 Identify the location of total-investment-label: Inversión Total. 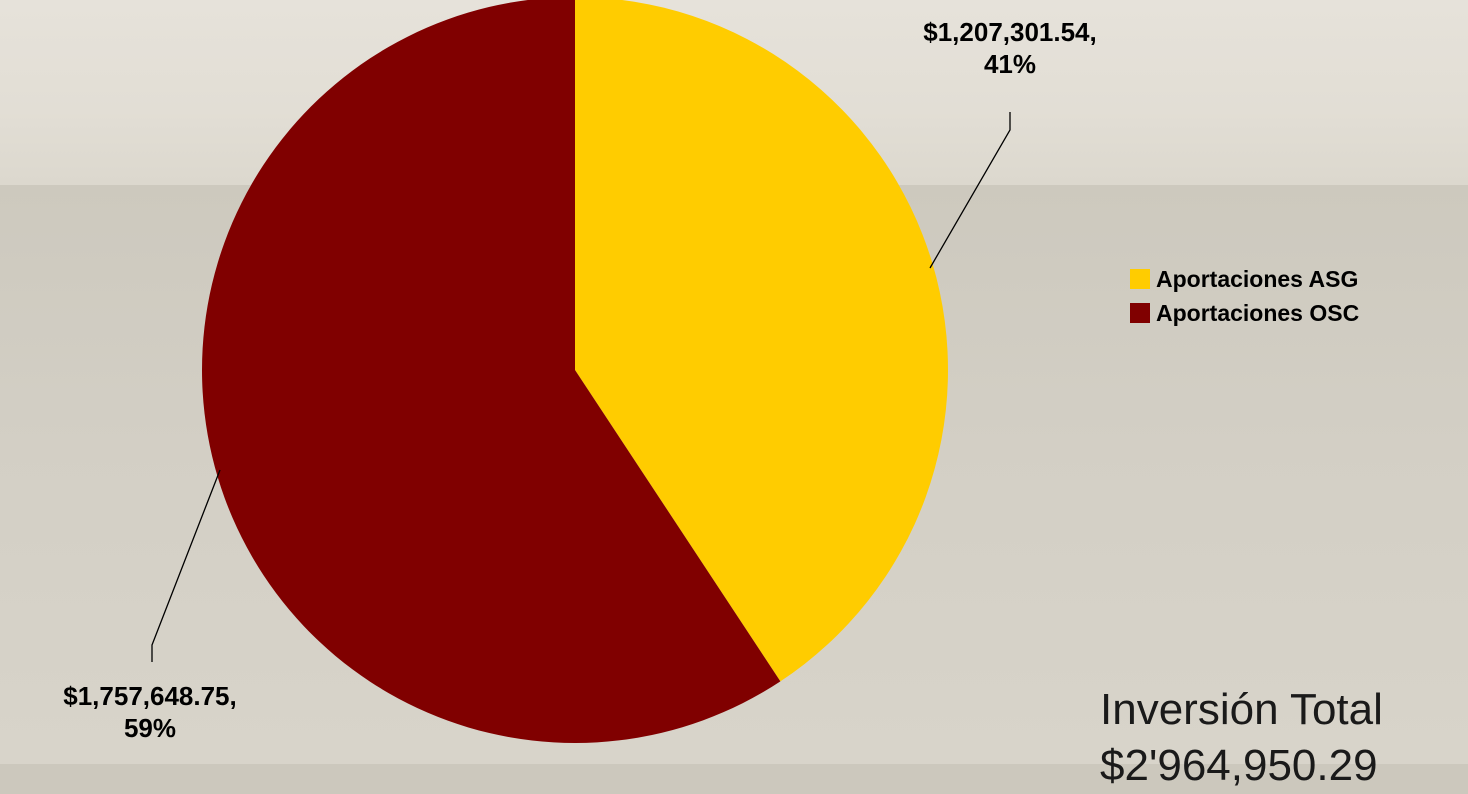
(1241, 709).